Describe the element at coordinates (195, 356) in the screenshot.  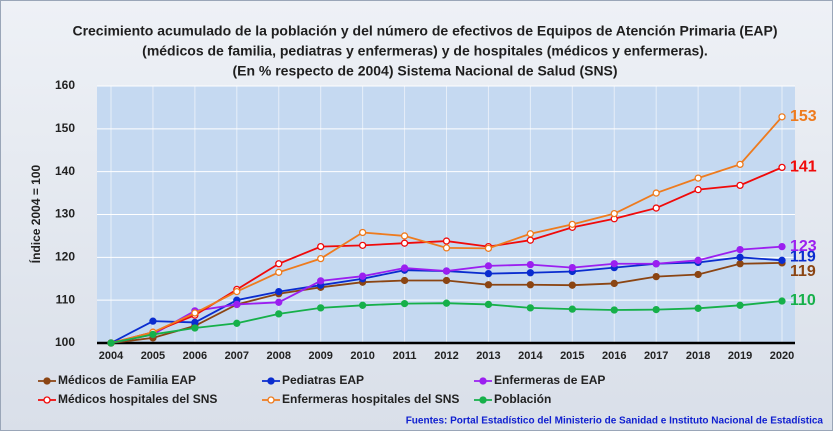
I see `x-tick-label: 2006` at that location.